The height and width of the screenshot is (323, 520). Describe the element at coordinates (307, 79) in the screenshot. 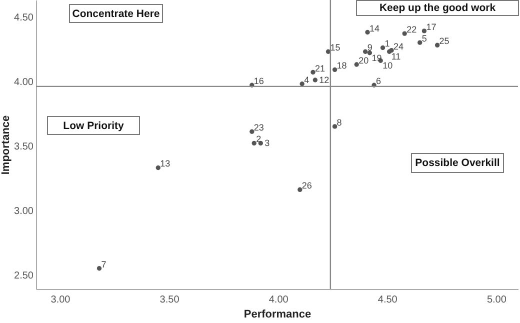

I see `annotation: 4` at that location.